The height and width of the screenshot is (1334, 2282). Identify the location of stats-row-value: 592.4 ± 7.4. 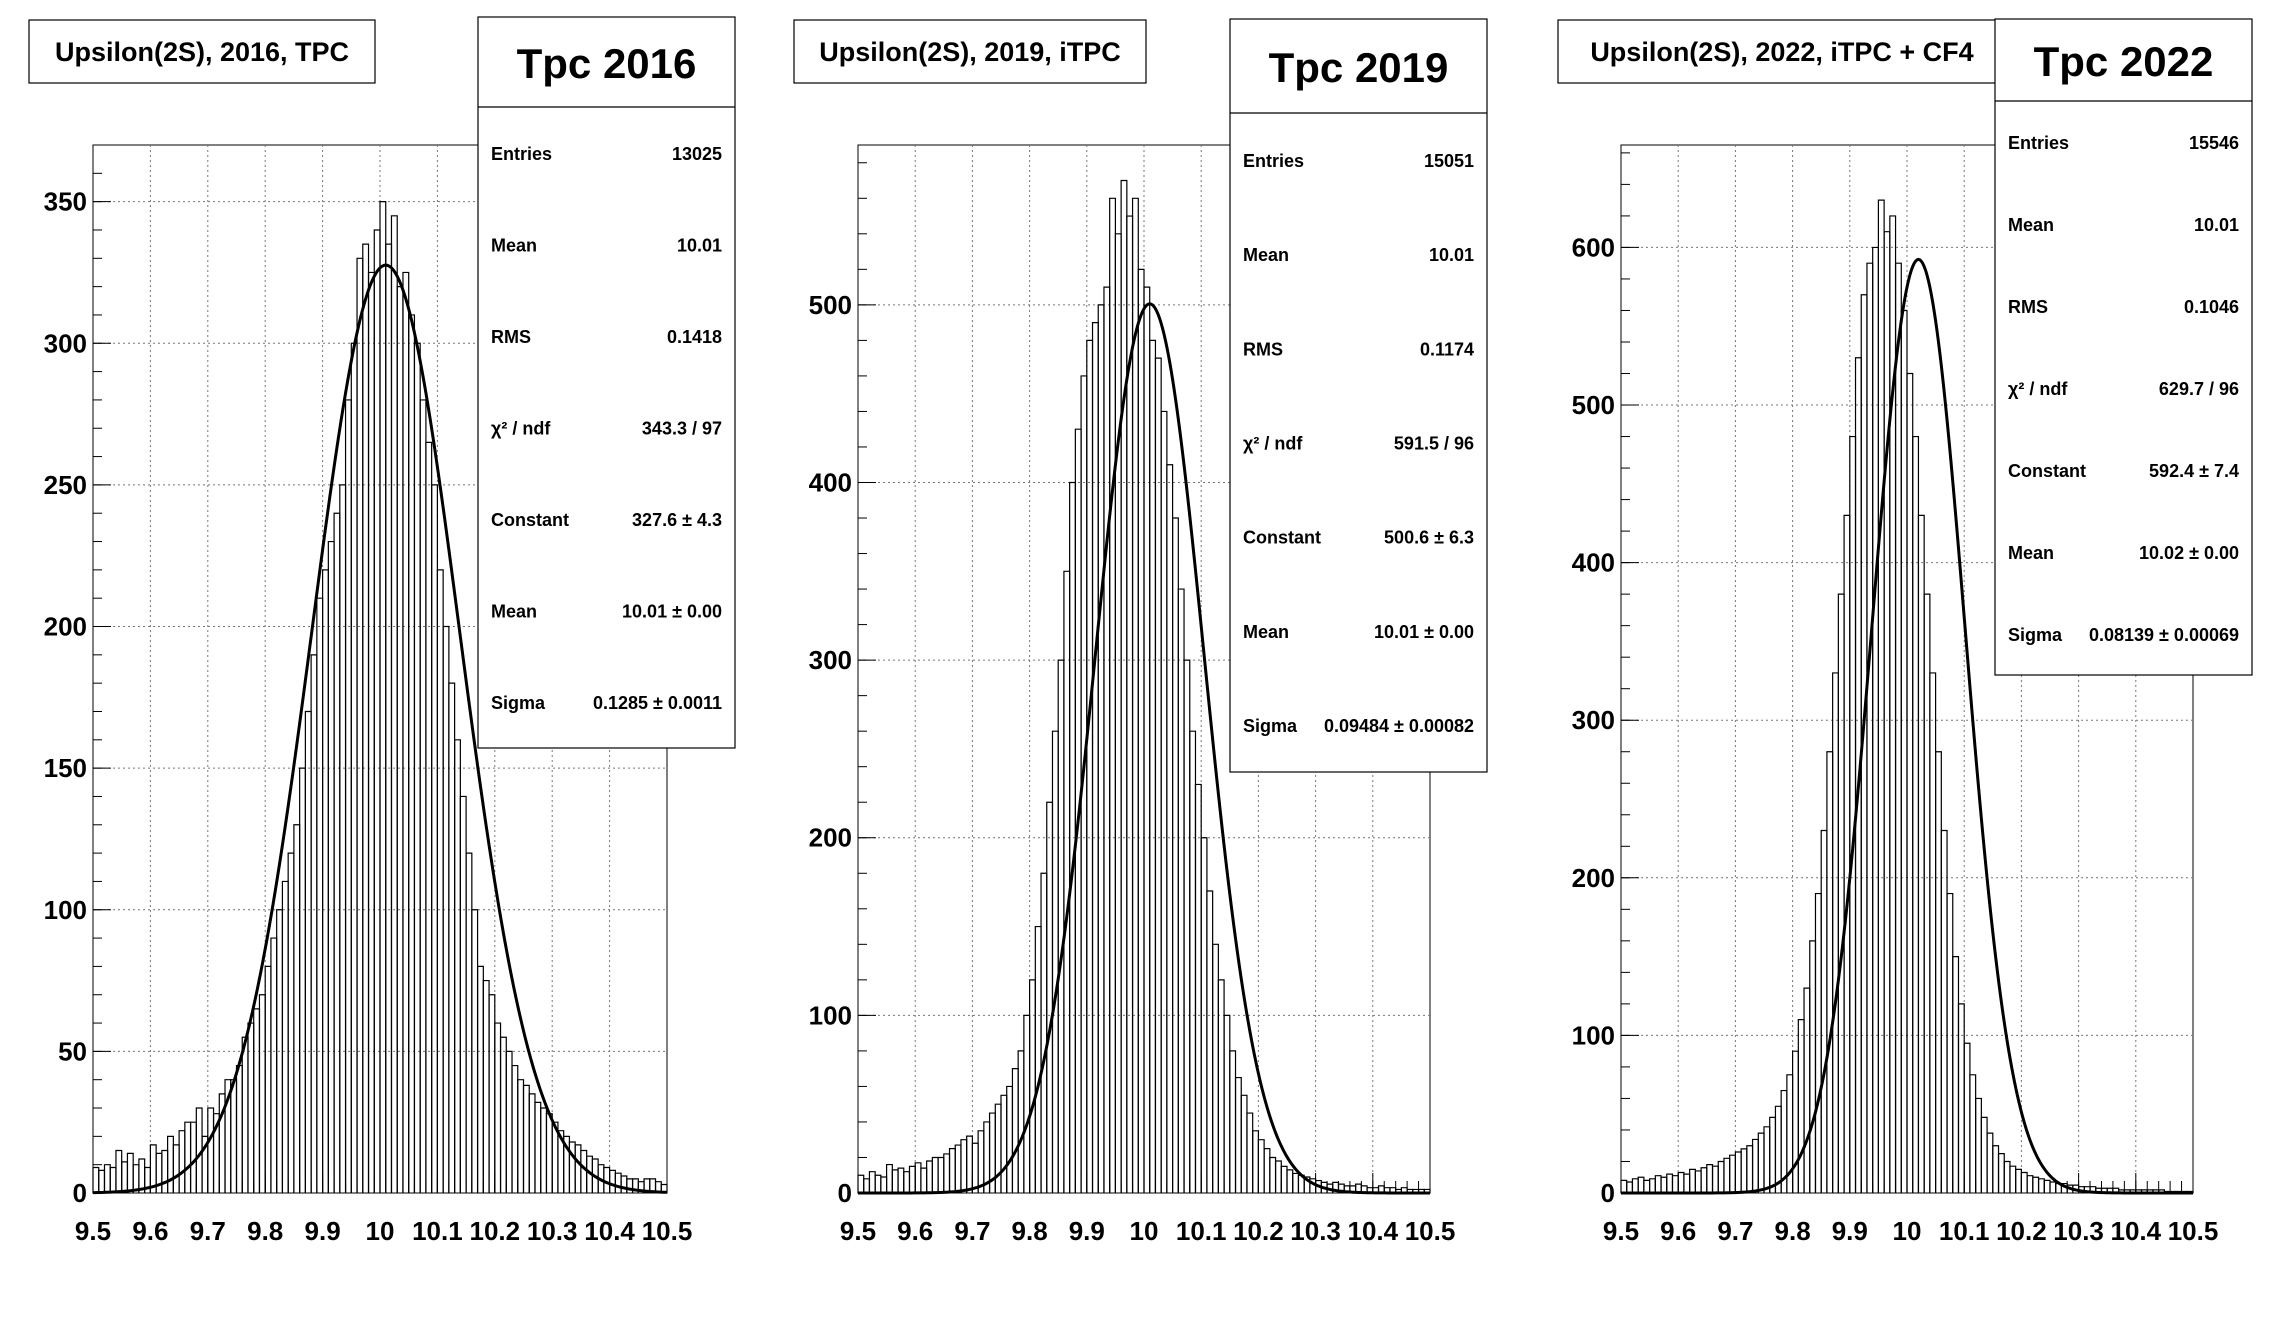
(2194, 471).